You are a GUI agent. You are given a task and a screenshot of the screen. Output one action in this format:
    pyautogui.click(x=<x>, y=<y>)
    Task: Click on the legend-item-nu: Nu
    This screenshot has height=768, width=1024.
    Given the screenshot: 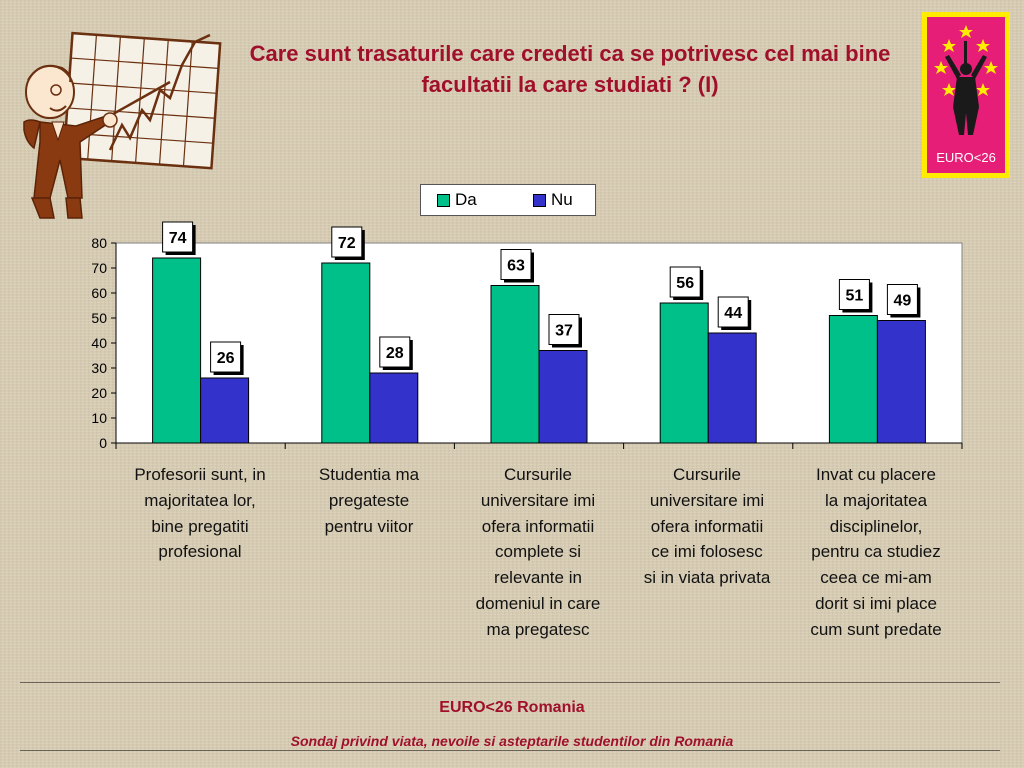 What is the action you would take?
    pyautogui.click(x=553, y=200)
    